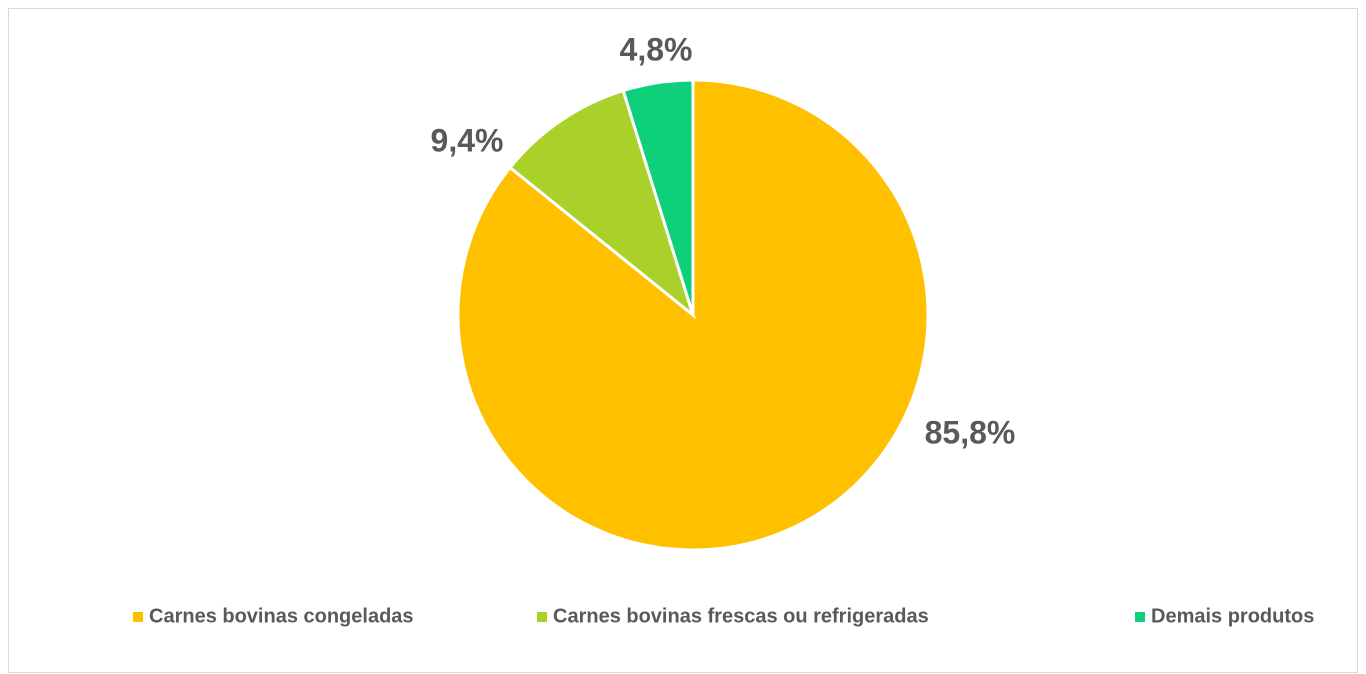 The height and width of the screenshot is (674, 1366). Describe the element at coordinates (741, 616) in the screenshot. I see `legend-label: Carnes bovinas frescas ou refrigeradas` at that location.